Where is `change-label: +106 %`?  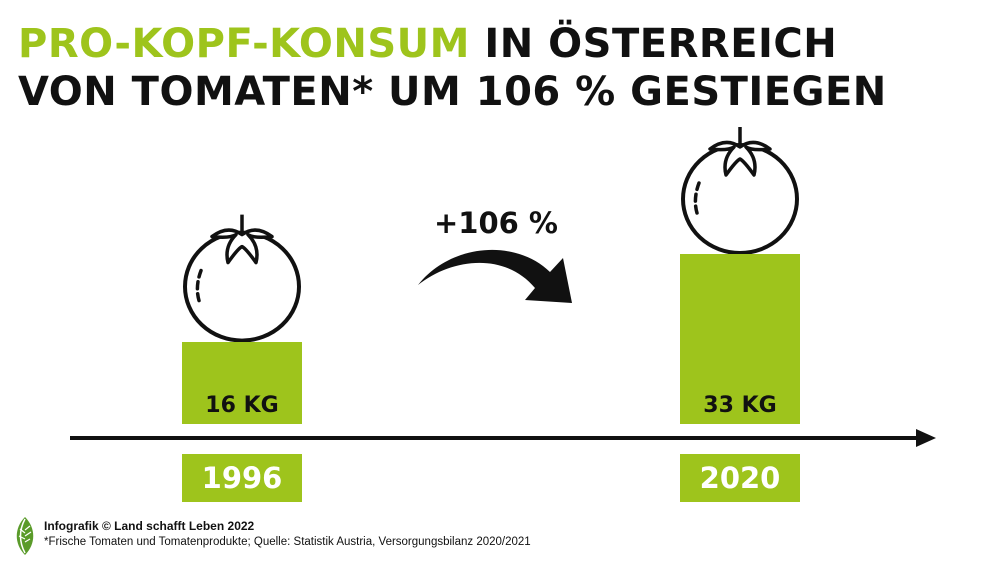 change-label: +106 % is located at coordinates (496, 223).